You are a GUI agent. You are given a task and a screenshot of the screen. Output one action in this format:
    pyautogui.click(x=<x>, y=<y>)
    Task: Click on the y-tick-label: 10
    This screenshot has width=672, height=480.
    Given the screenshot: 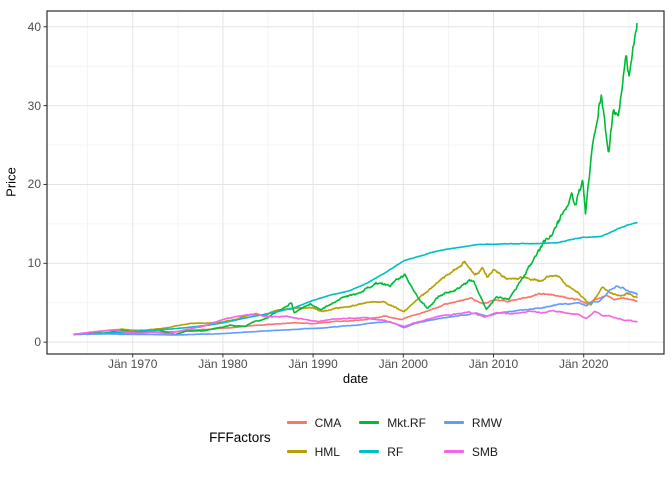 What is the action you would take?
    pyautogui.click(x=34, y=263)
    